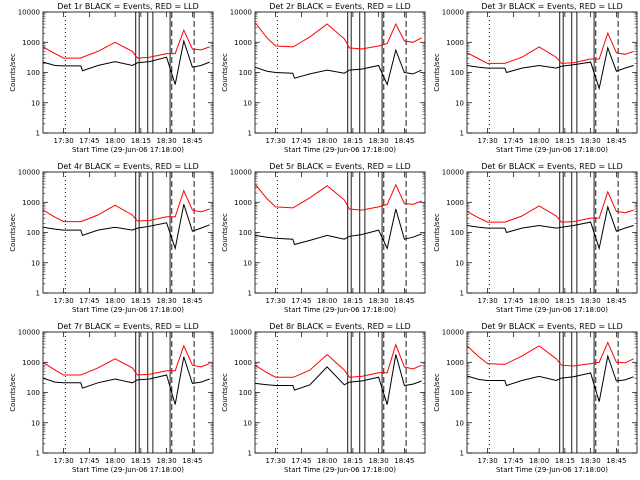 This screenshot has height=480, width=640. Describe the element at coordinates (552, 166) in the screenshot. I see `chart-title: Det 6r BLACK = Events, RED = LLD` at that location.